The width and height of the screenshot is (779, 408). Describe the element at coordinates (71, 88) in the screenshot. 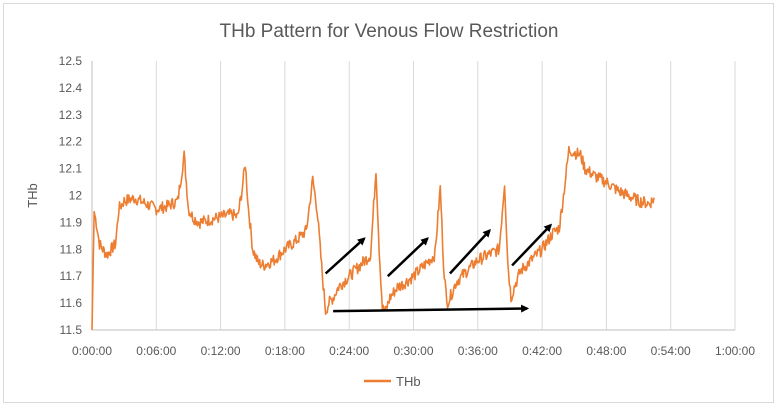

I see `y-tick-label: 12.4` at that location.